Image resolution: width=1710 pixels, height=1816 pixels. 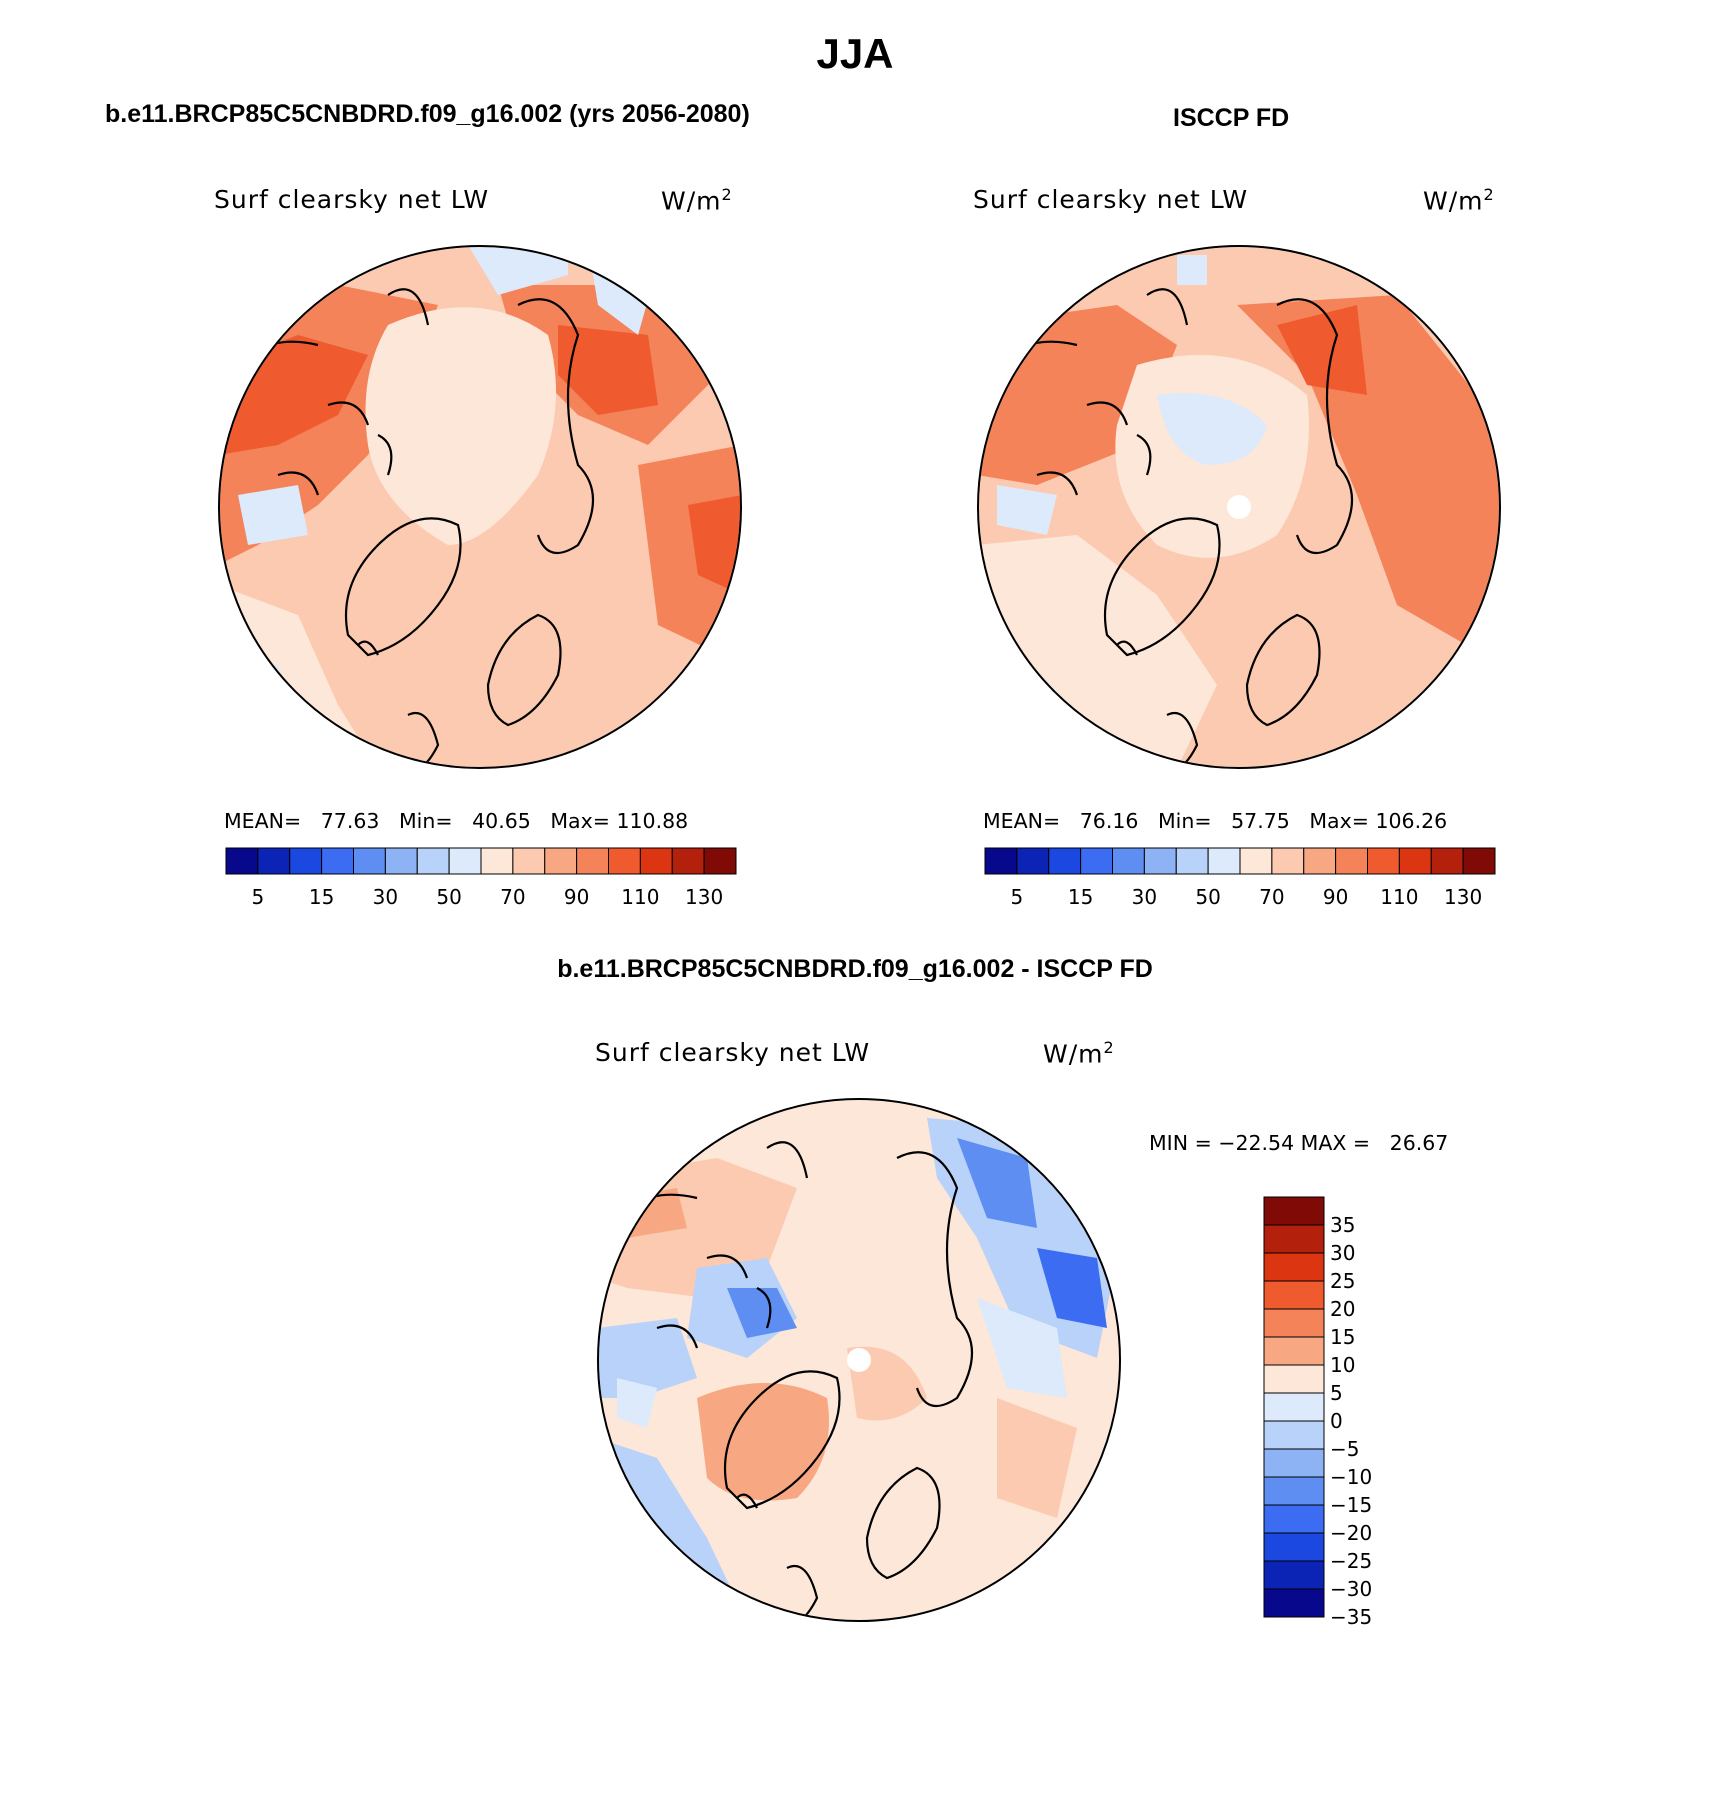 I want to click on colorbar-tick-label: 35, so click(x=1343, y=1225).